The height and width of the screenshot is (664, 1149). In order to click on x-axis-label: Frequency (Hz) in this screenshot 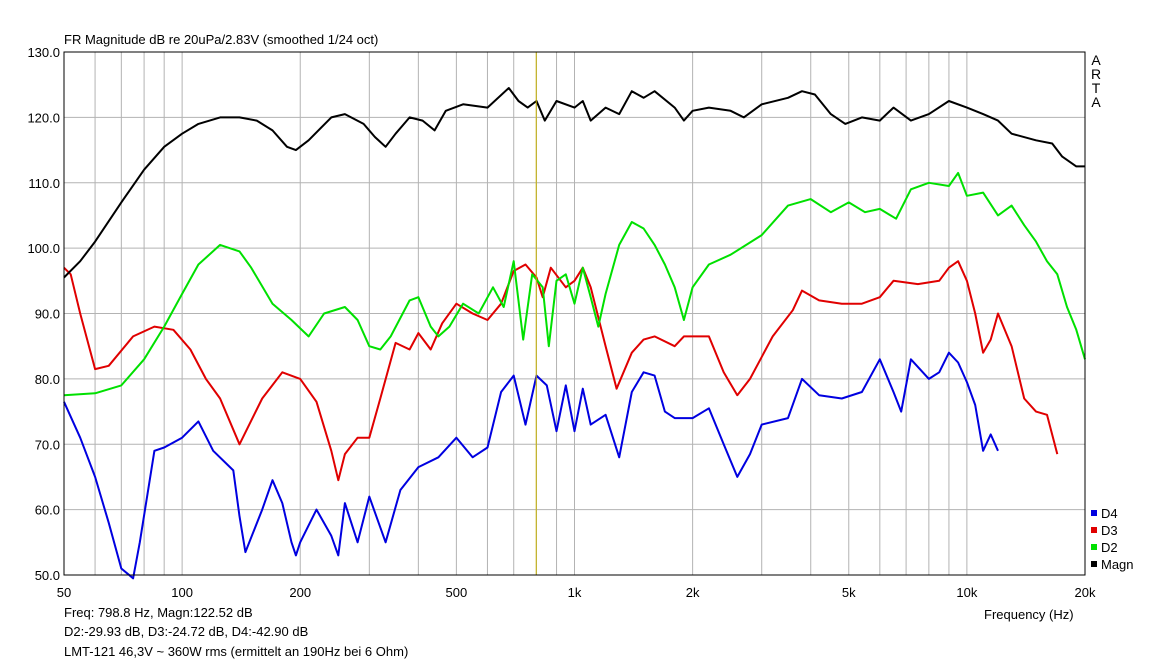, I will do `click(1029, 614)`.